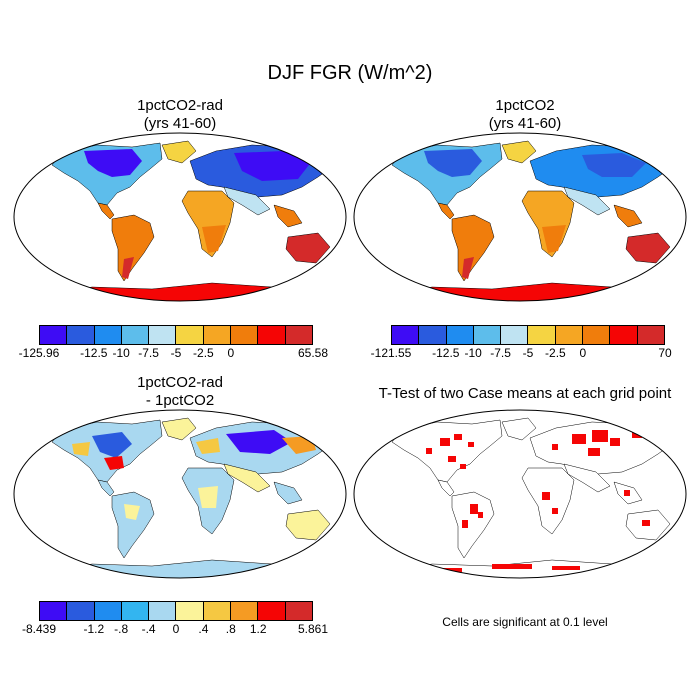 Image resolution: width=700 pixels, height=700 pixels. I want to click on panel-1-title: 1pctCO2-rad (yrs 41-60), so click(180, 115).